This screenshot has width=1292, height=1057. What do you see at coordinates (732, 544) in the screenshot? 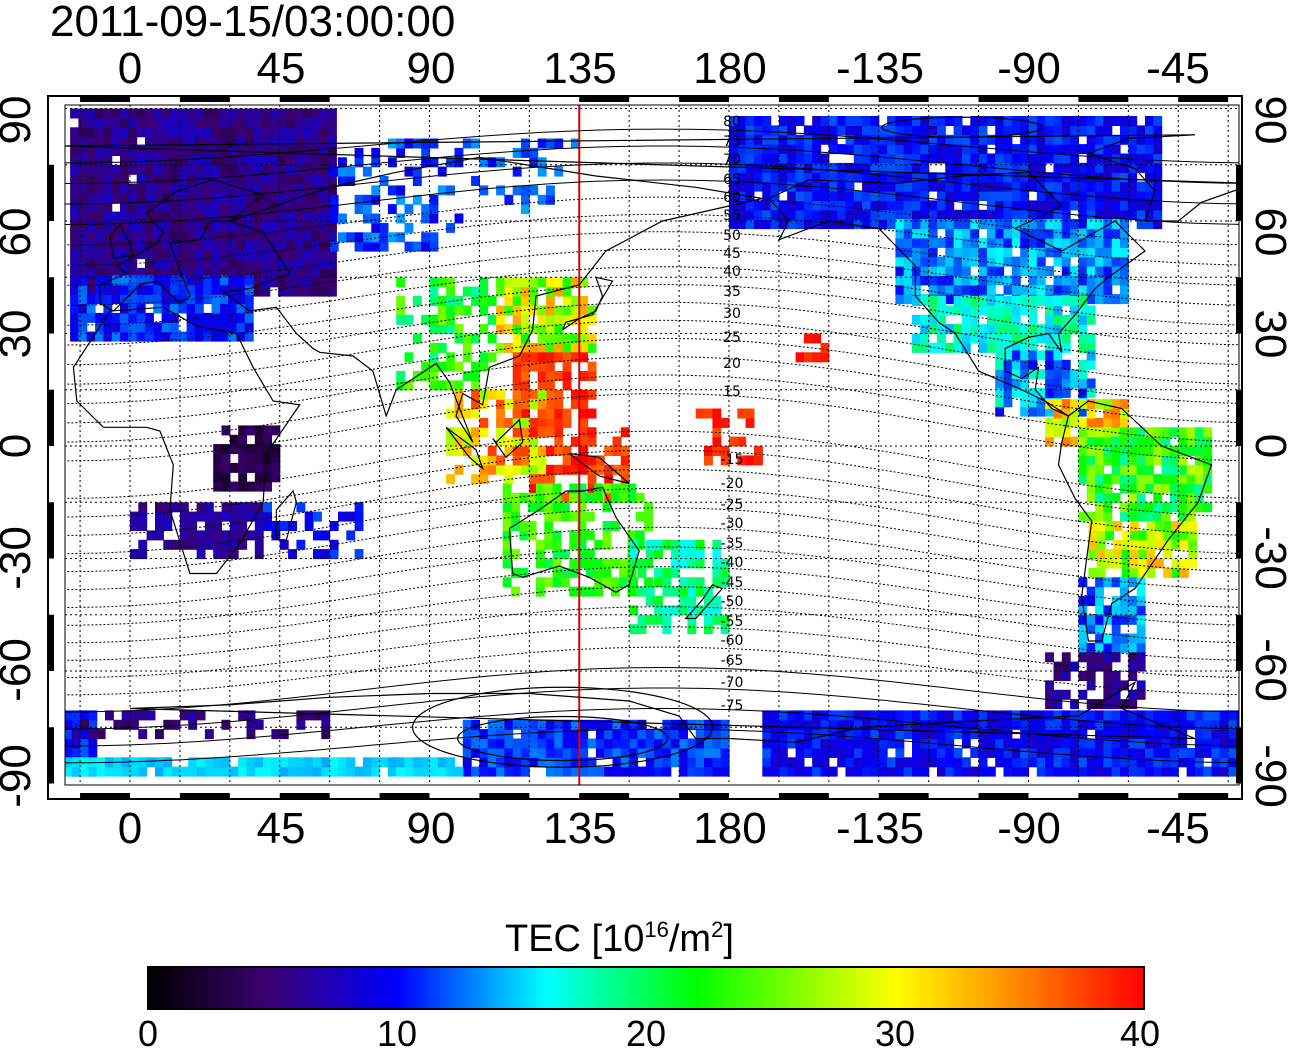
I see `contour-label: -35` at bounding box center [732, 544].